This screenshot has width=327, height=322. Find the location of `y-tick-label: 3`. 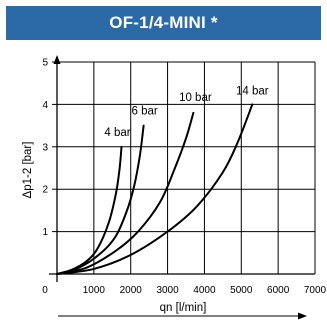

y-tick-label: 3 is located at coordinates (45, 147).